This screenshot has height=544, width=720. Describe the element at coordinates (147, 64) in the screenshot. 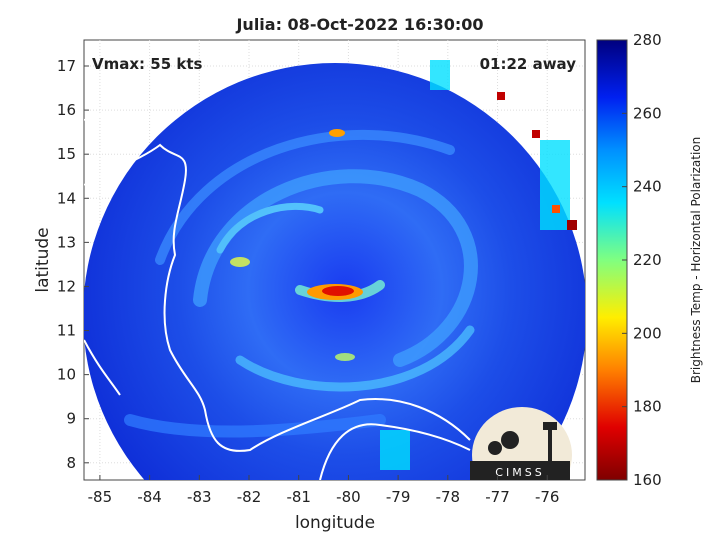

I see `annotation-vmax: Vmax: 55 kts` at that location.